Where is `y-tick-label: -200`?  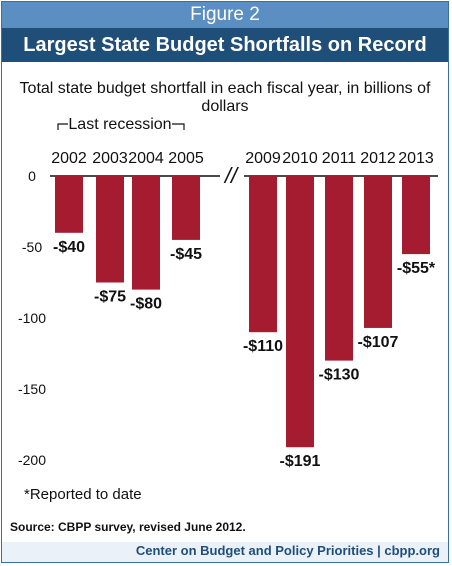 y-tick-label: -200 is located at coordinates (32, 460).